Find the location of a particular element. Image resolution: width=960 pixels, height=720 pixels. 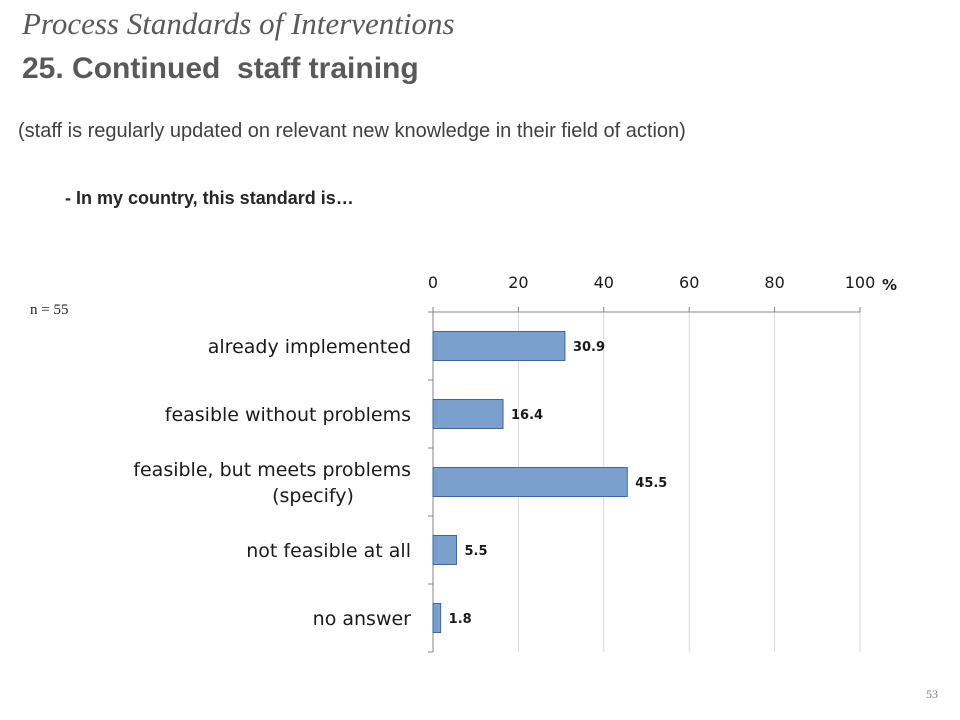

x-tick-label: 0 is located at coordinates (433, 282).